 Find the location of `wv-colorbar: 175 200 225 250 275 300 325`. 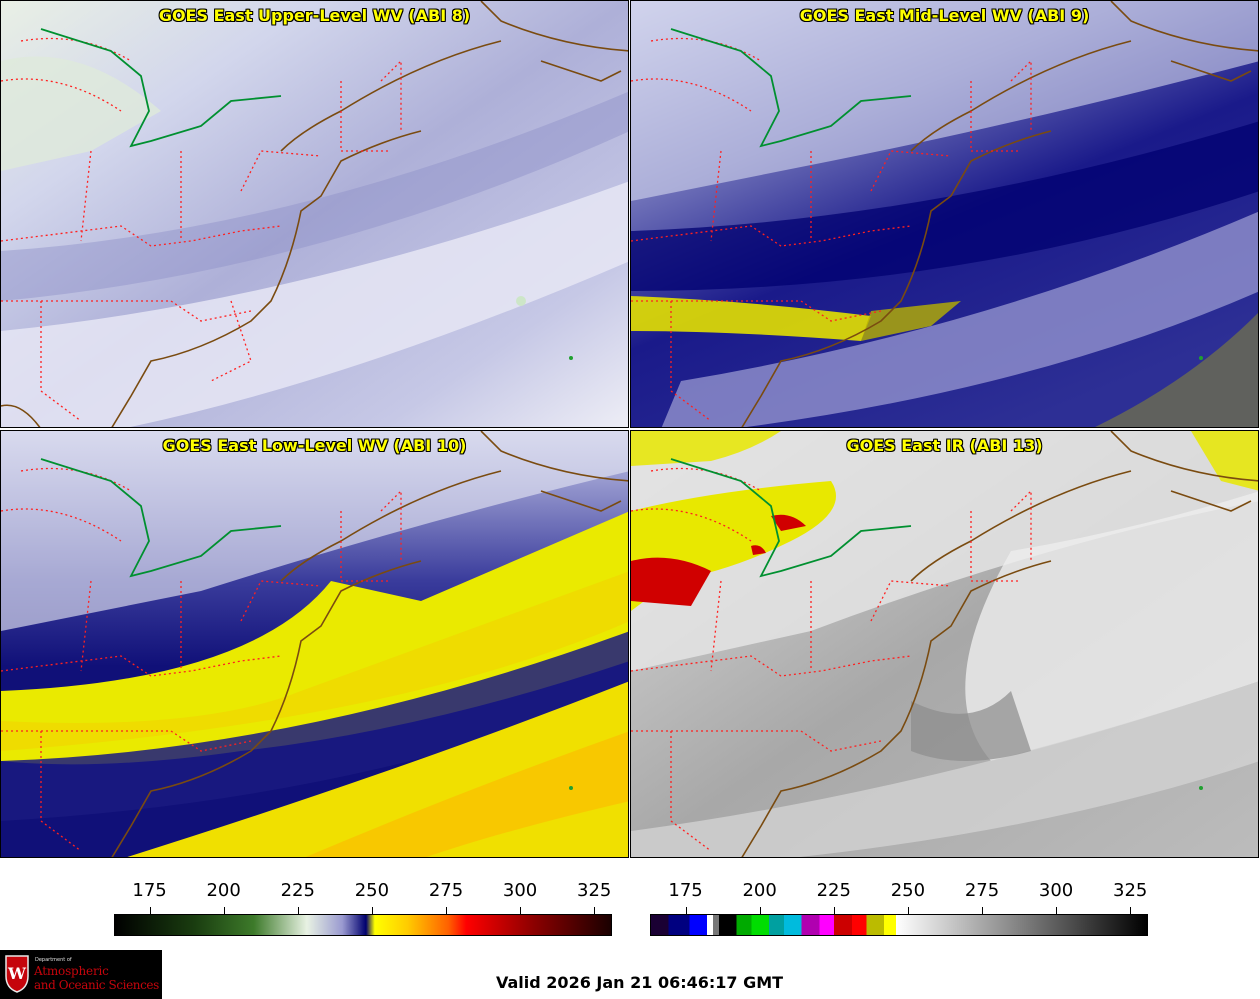

wv-colorbar: 175 200 225 250 275 300 325 is located at coordinates (363, 910).